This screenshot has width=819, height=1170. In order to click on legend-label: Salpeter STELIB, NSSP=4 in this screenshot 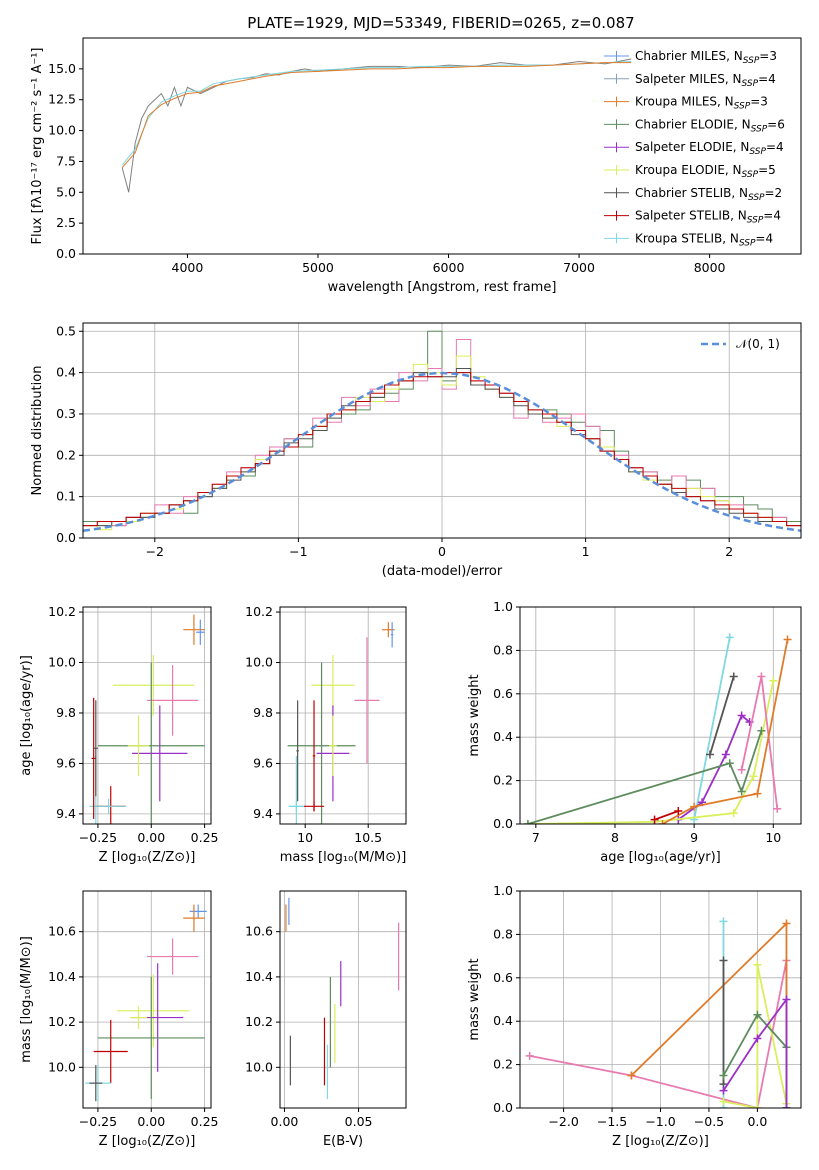, I will do `click(708, 217)`.